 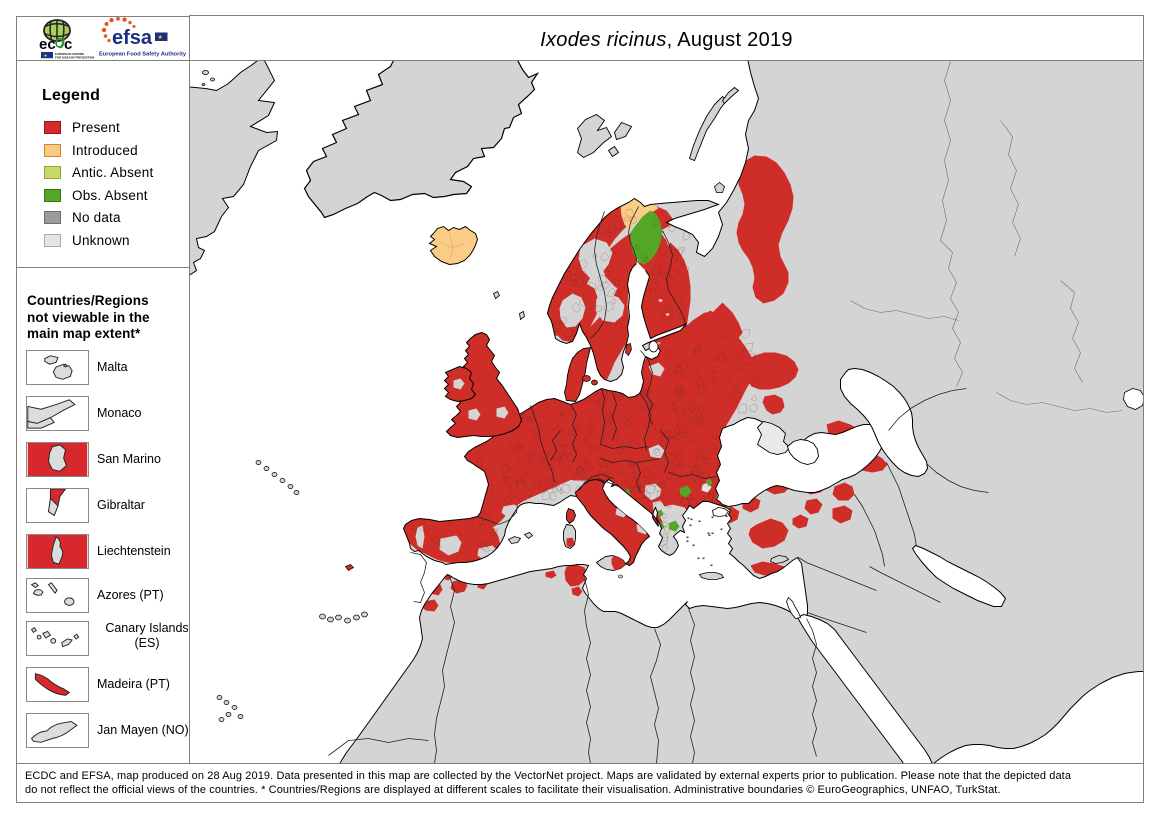 I want to click on svg-text: c, so click(x=68, y=44).